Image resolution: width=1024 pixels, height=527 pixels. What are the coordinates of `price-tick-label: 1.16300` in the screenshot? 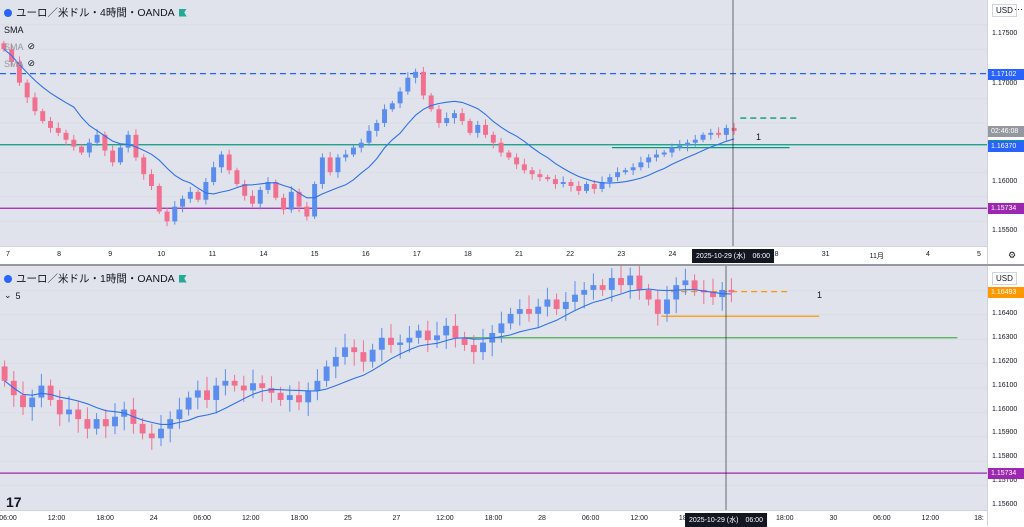 It's located at (1005, 337).